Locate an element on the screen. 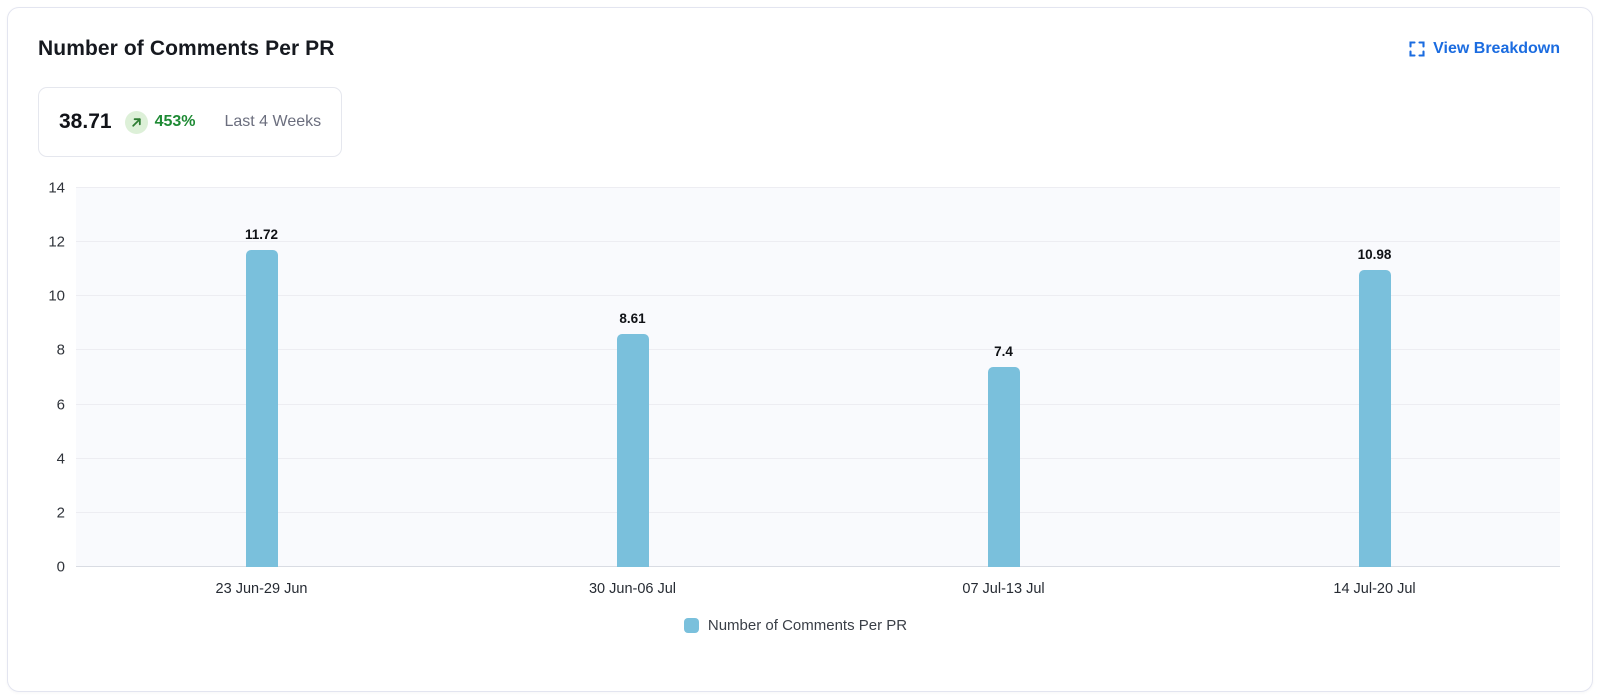  bar-value-label: 7.4 is located at coordinates (1003, 351).